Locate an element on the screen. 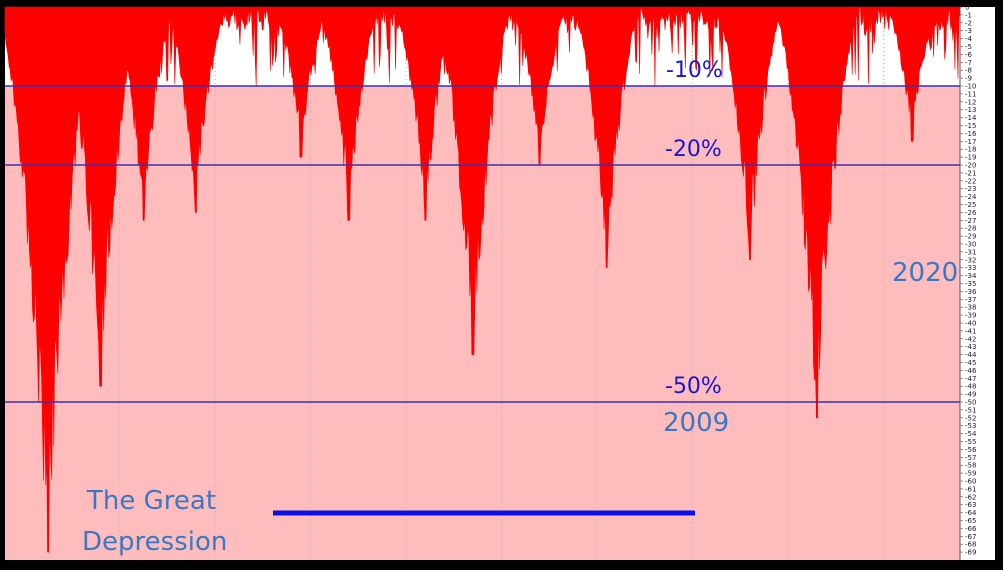  y-tick-label: -19 is located at coordinates (970, 158).